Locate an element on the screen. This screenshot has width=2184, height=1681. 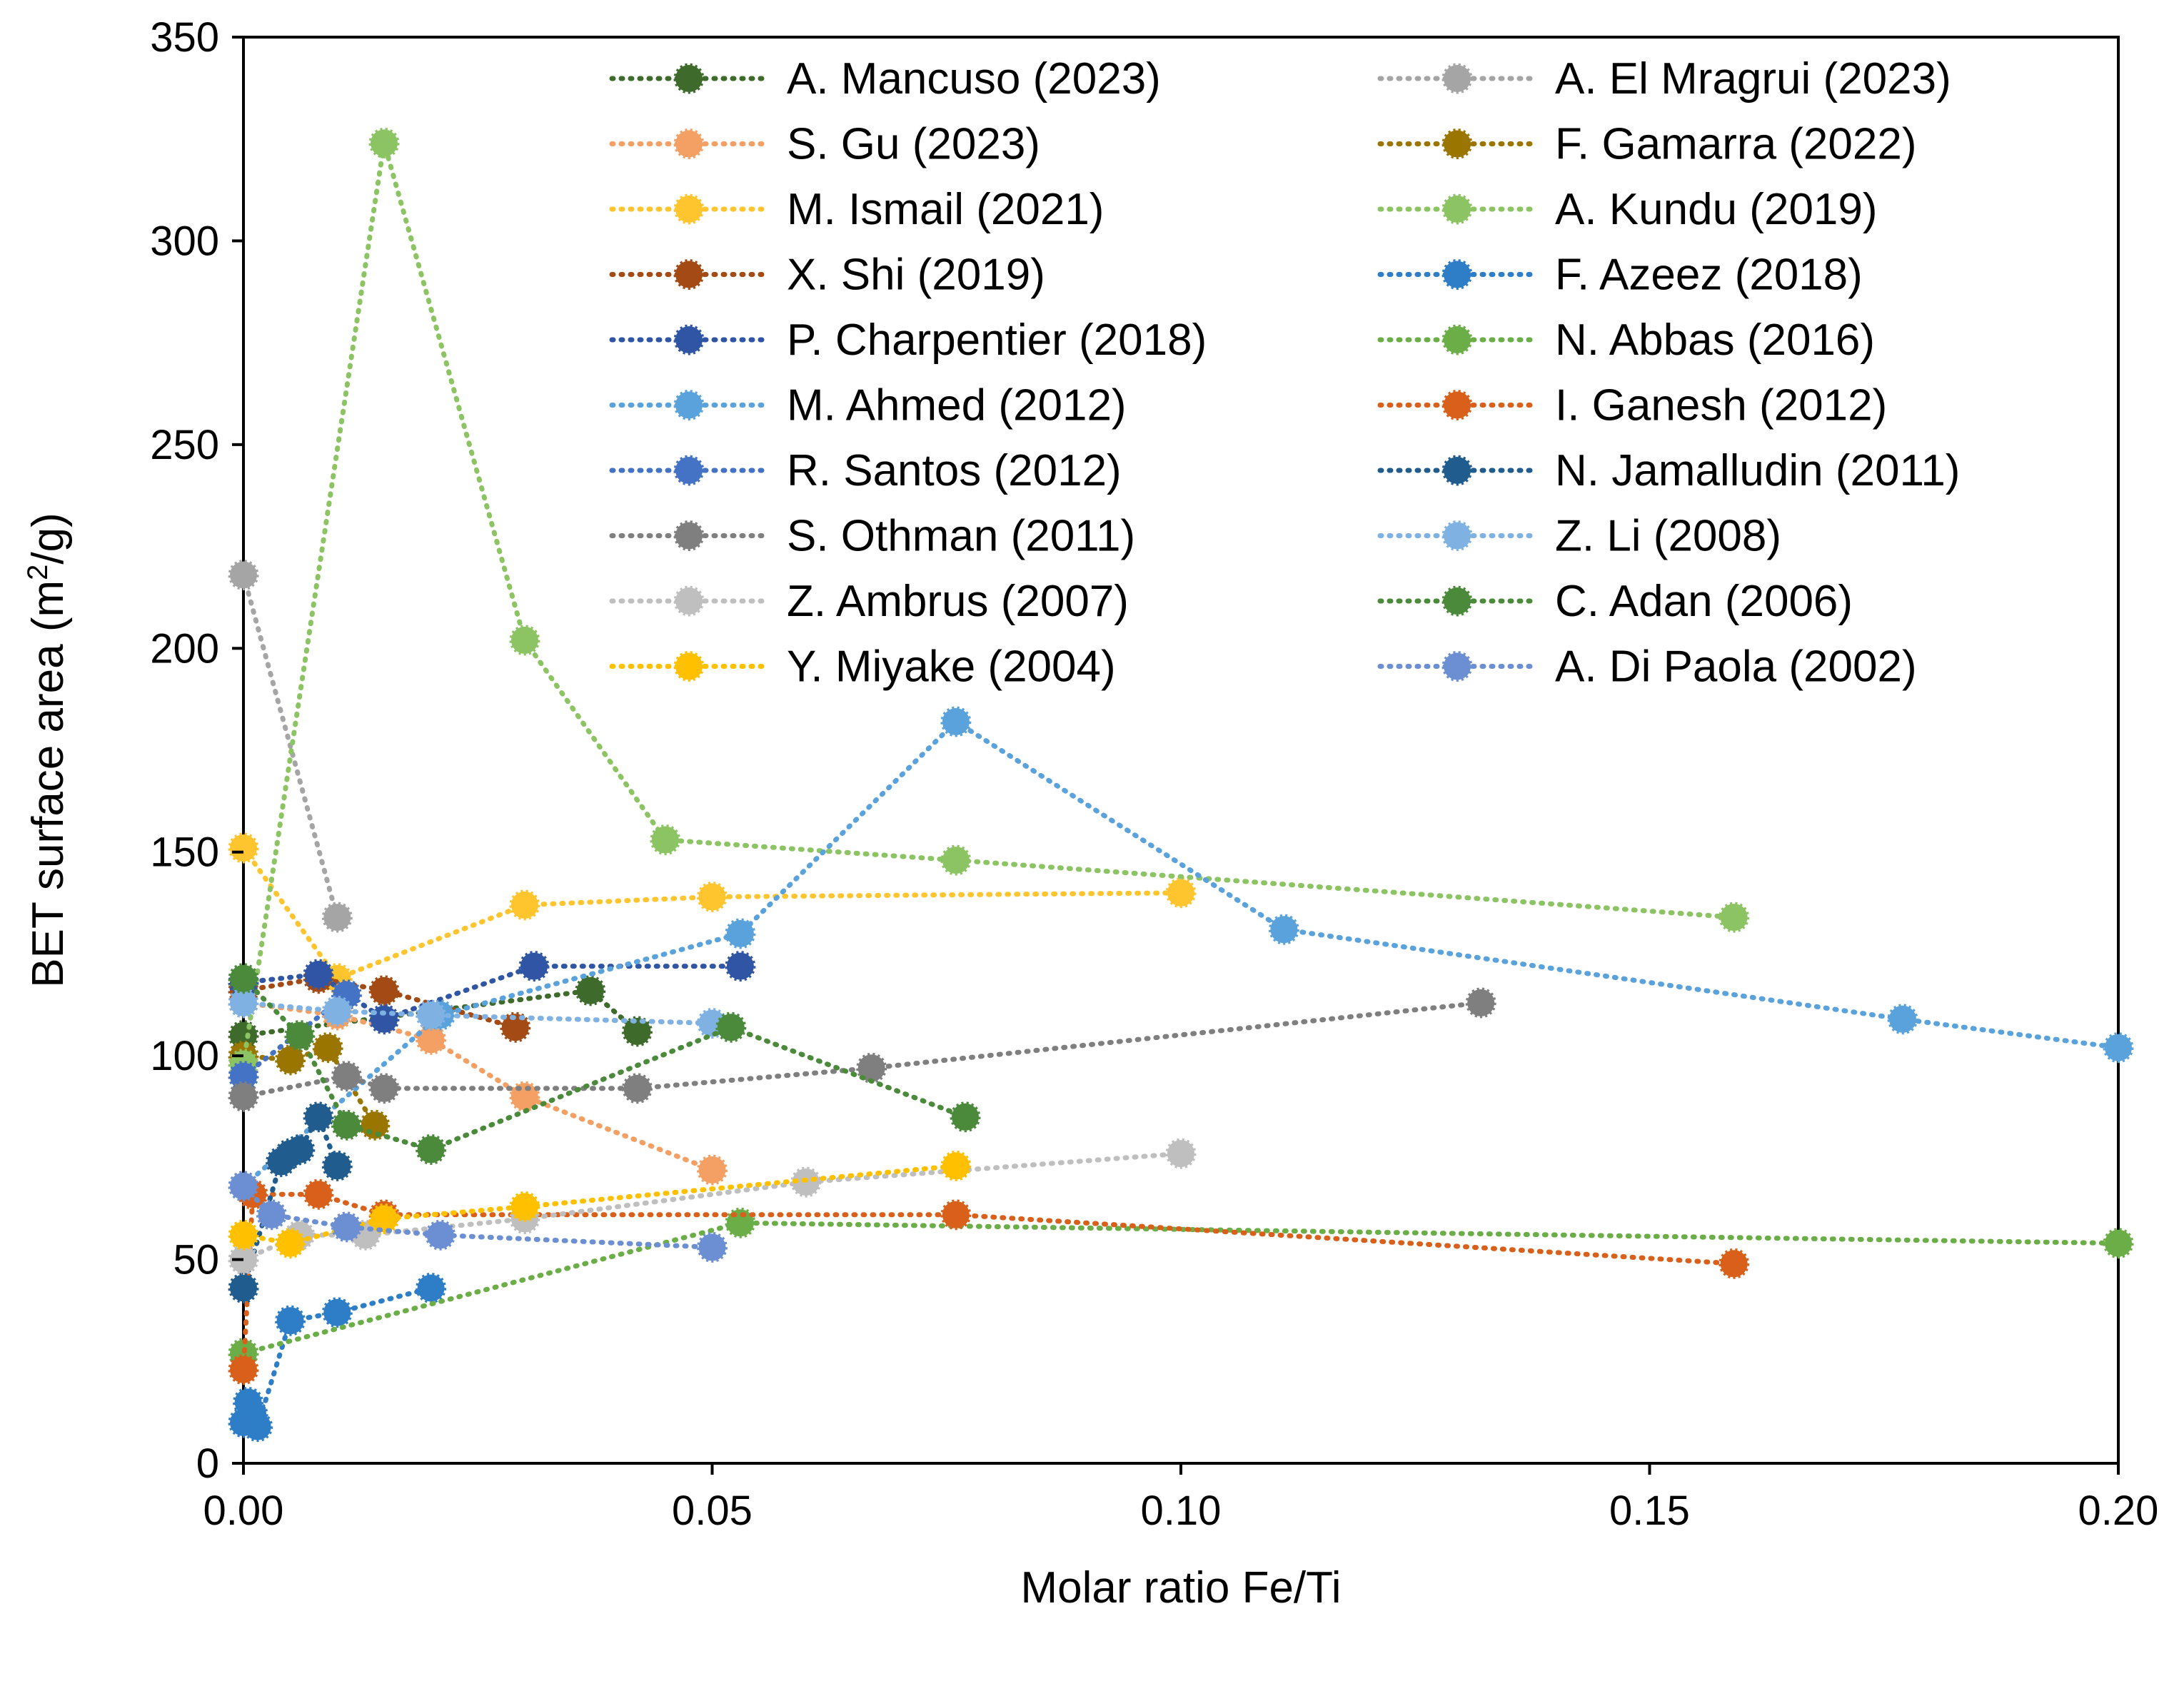
legend-label: Y. Miyake (2004) is located at coordinates (951, 667).